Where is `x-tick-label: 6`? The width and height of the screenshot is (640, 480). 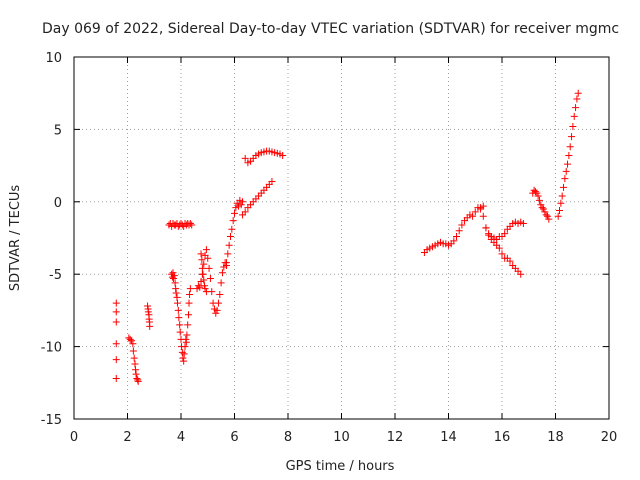 x-tick-label: 6 is located at coordinates (234, 437).